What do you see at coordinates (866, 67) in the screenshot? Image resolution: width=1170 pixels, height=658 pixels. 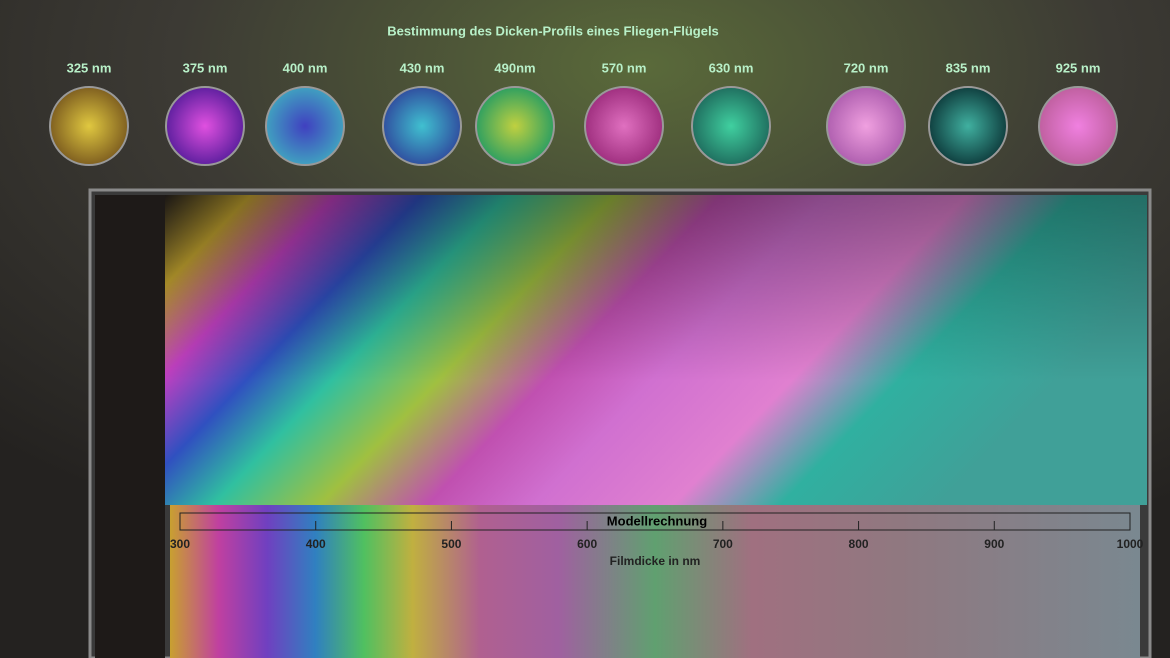 I see `sample-label: 720 nm` at bounding box center [866, 67].